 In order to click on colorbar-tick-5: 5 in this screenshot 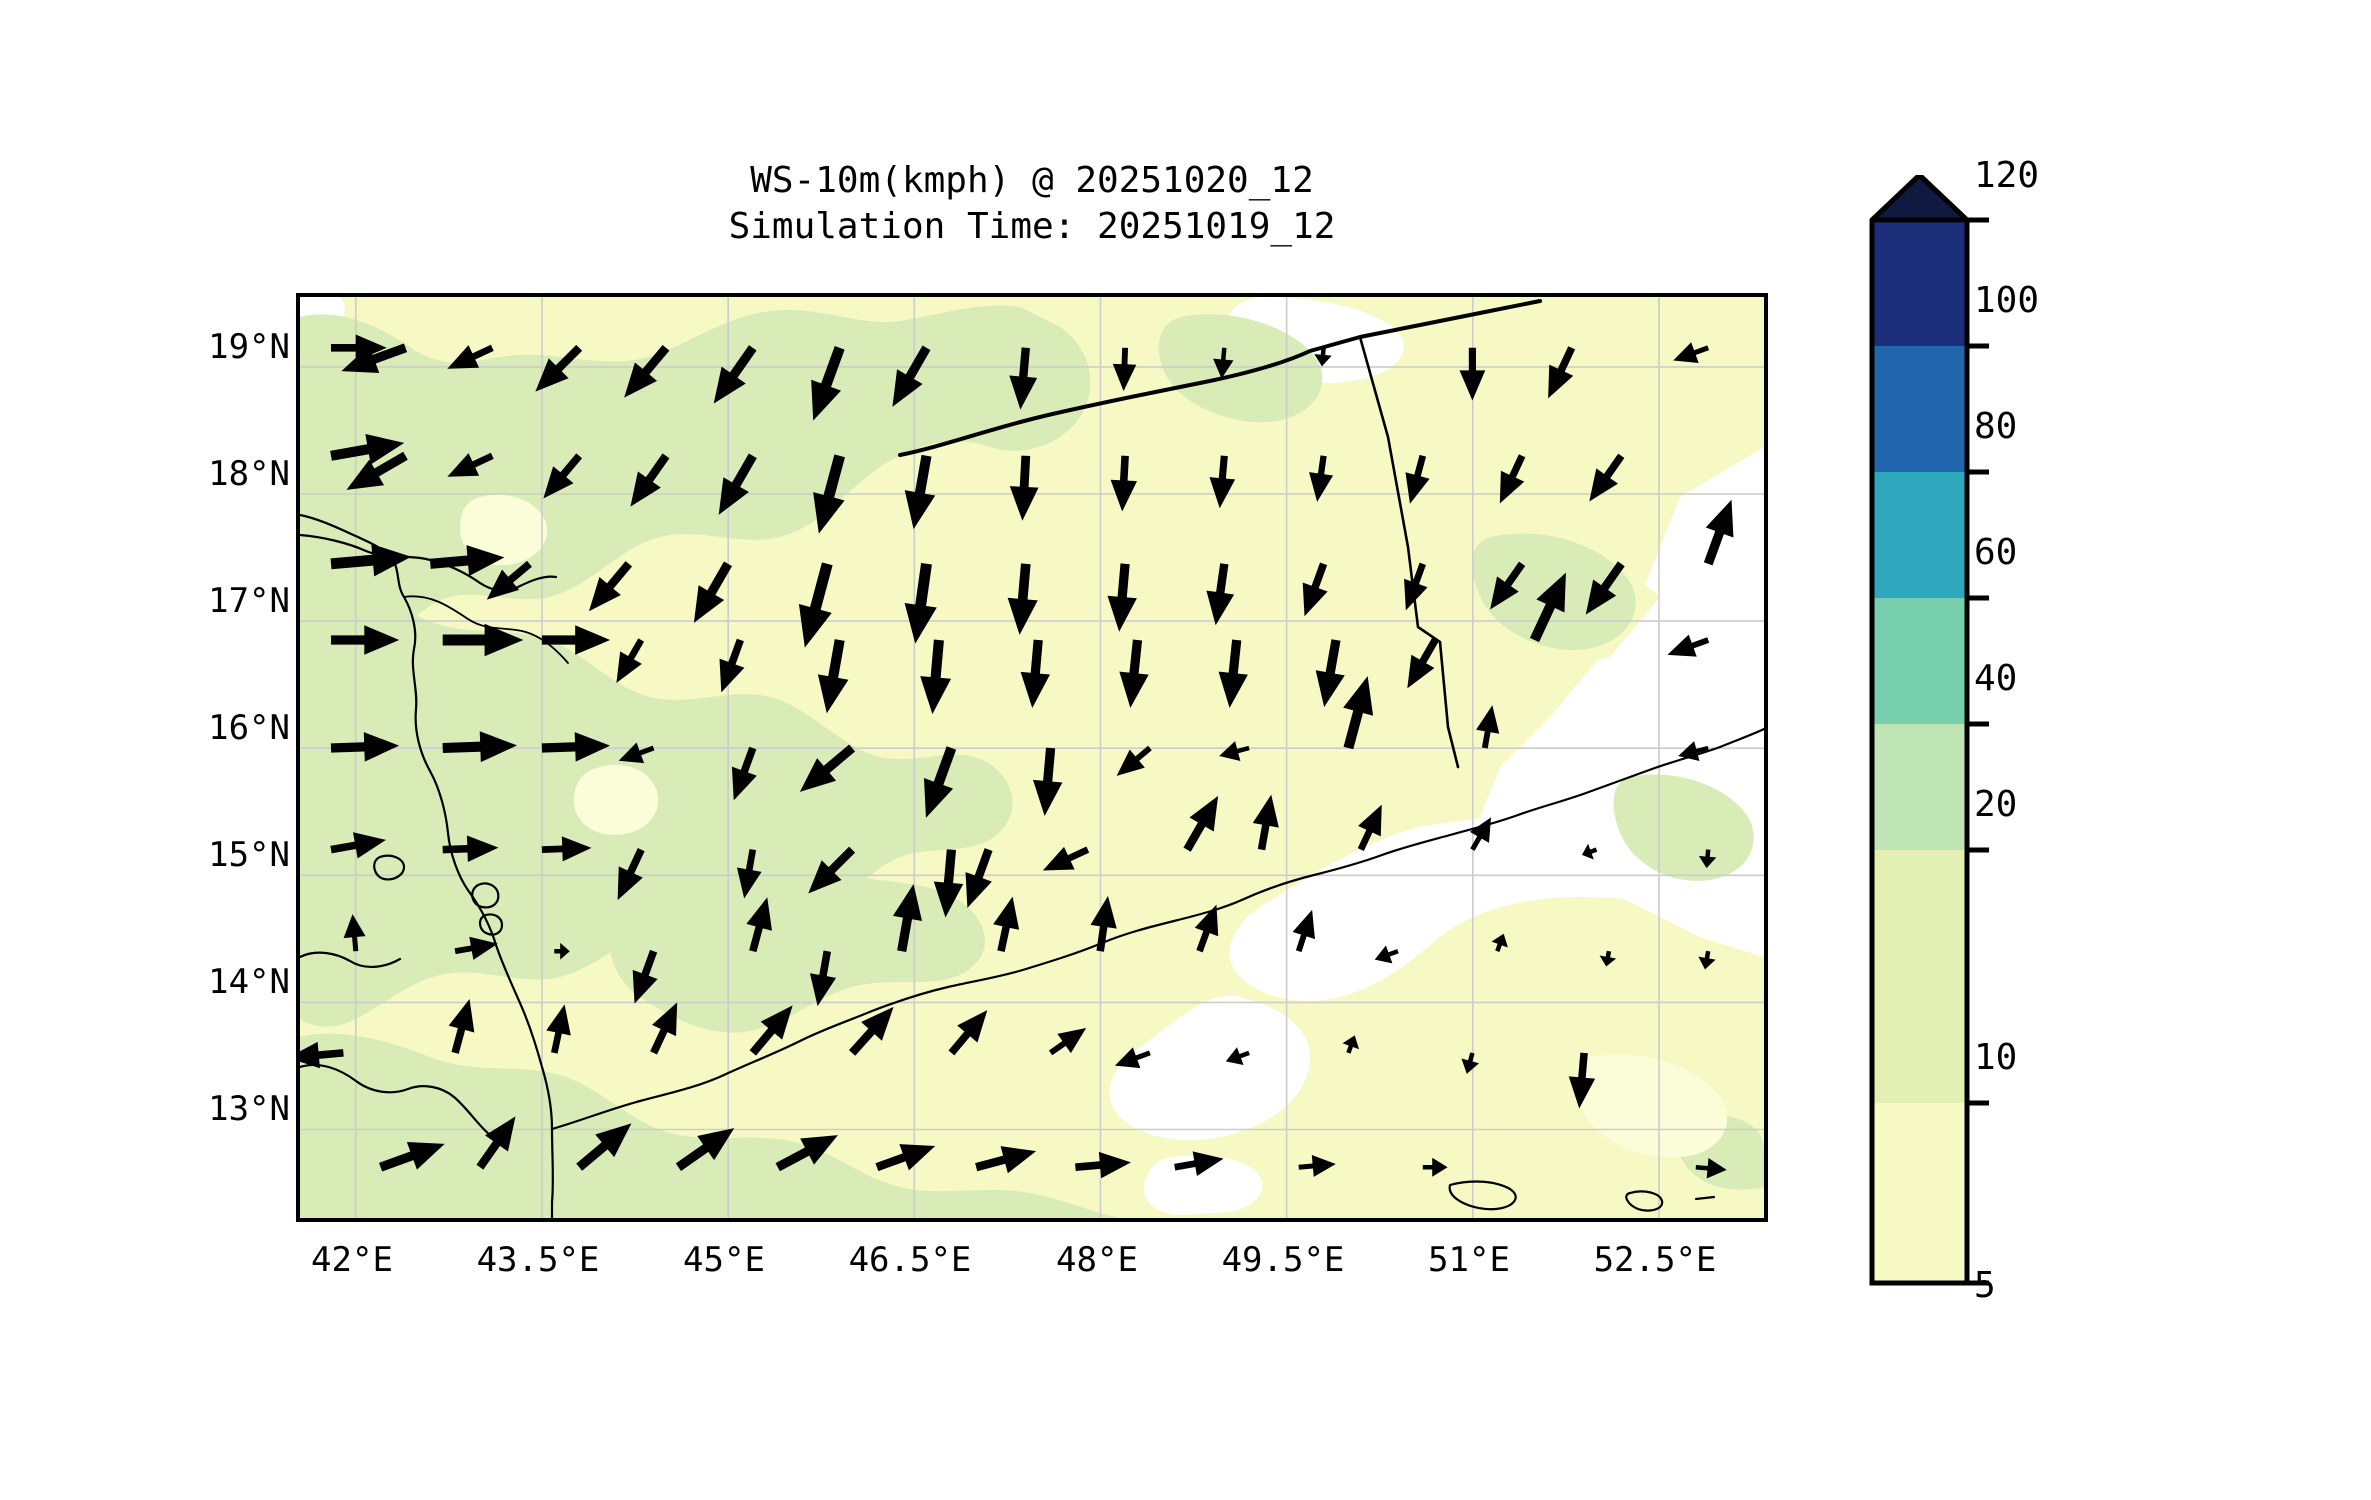, I will do `click(1985, 1285)`.